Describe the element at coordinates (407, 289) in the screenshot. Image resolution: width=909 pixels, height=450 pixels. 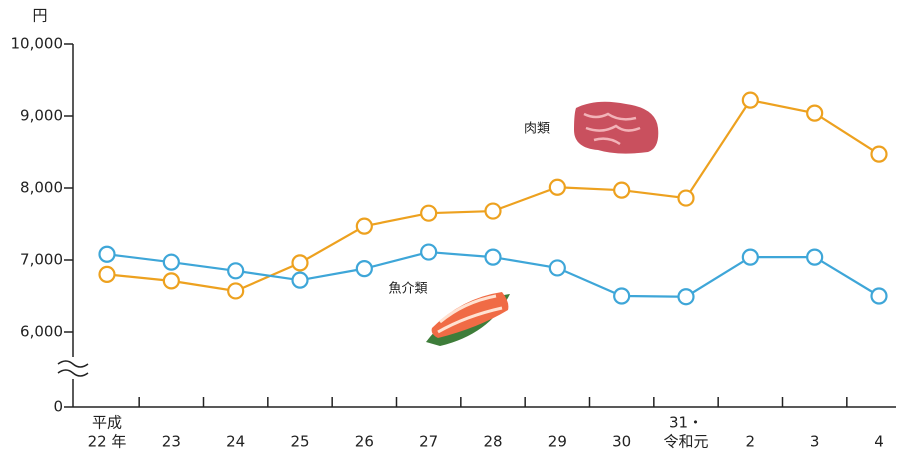
I see `series-label: 魚介類` at that location.